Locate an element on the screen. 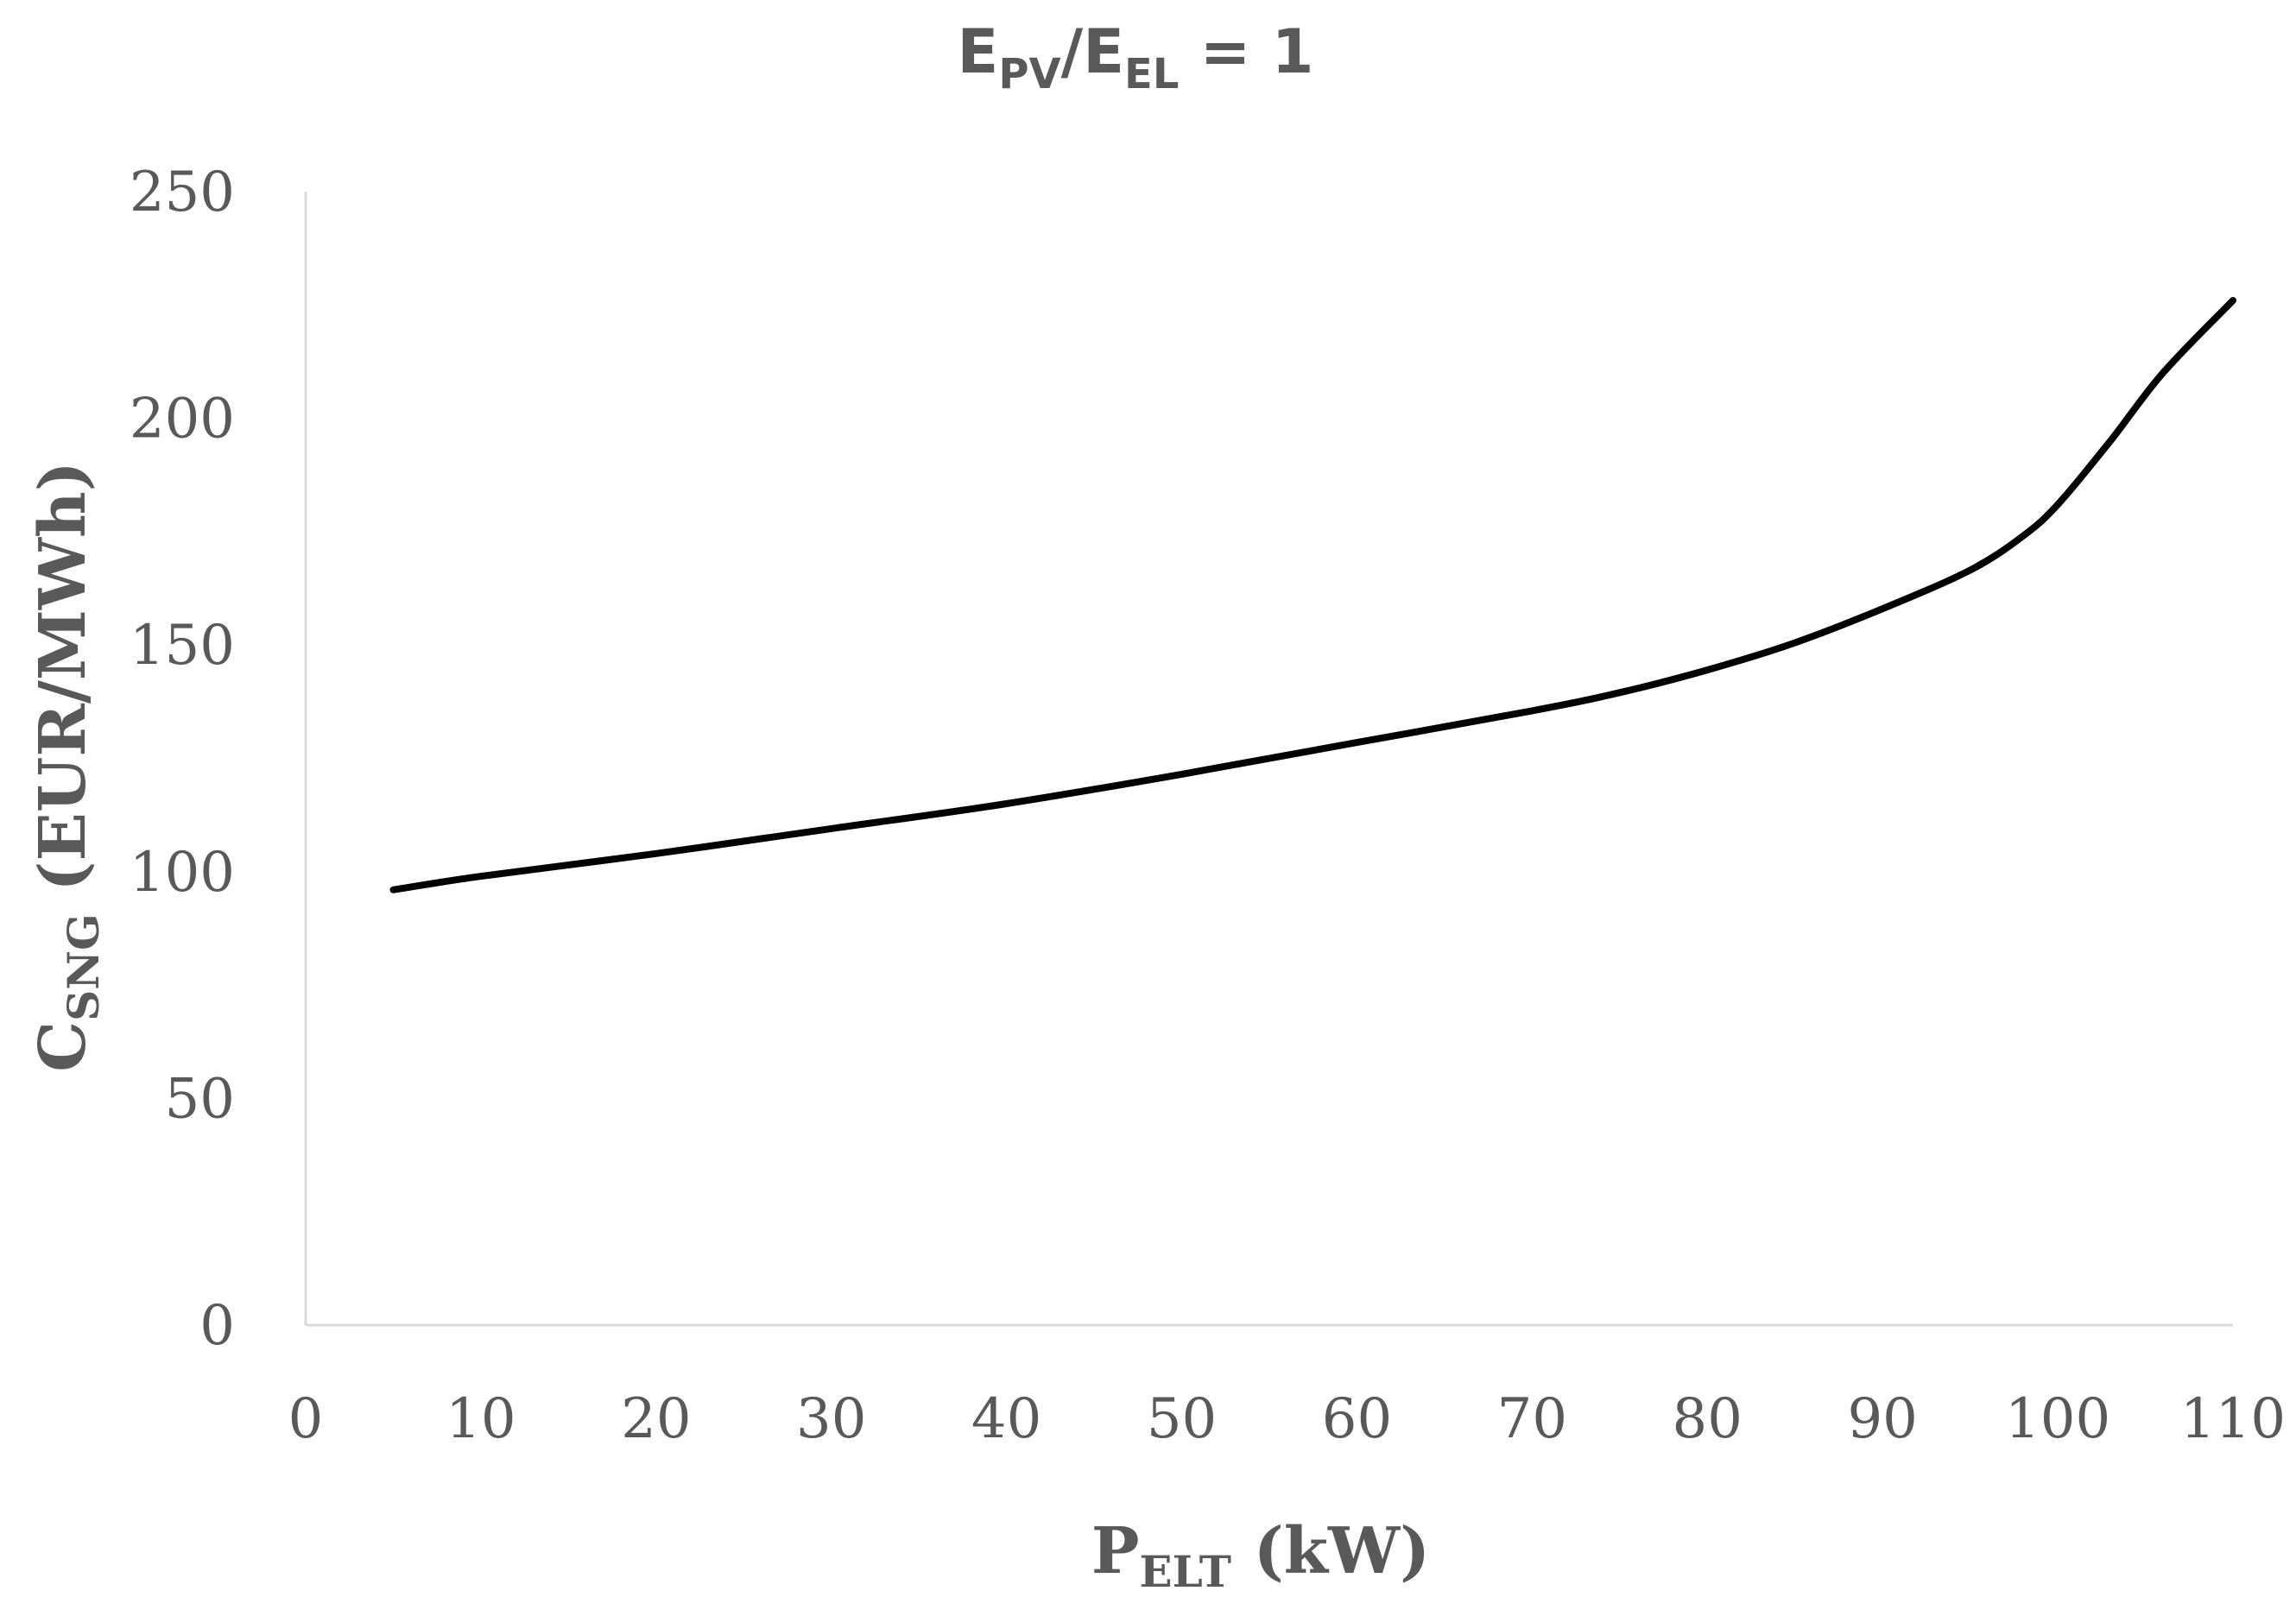 This screenshot has width=2296, height=1616. y-axis-title: CSNG (EUR/MWh) is located at coordinates (67, 766).